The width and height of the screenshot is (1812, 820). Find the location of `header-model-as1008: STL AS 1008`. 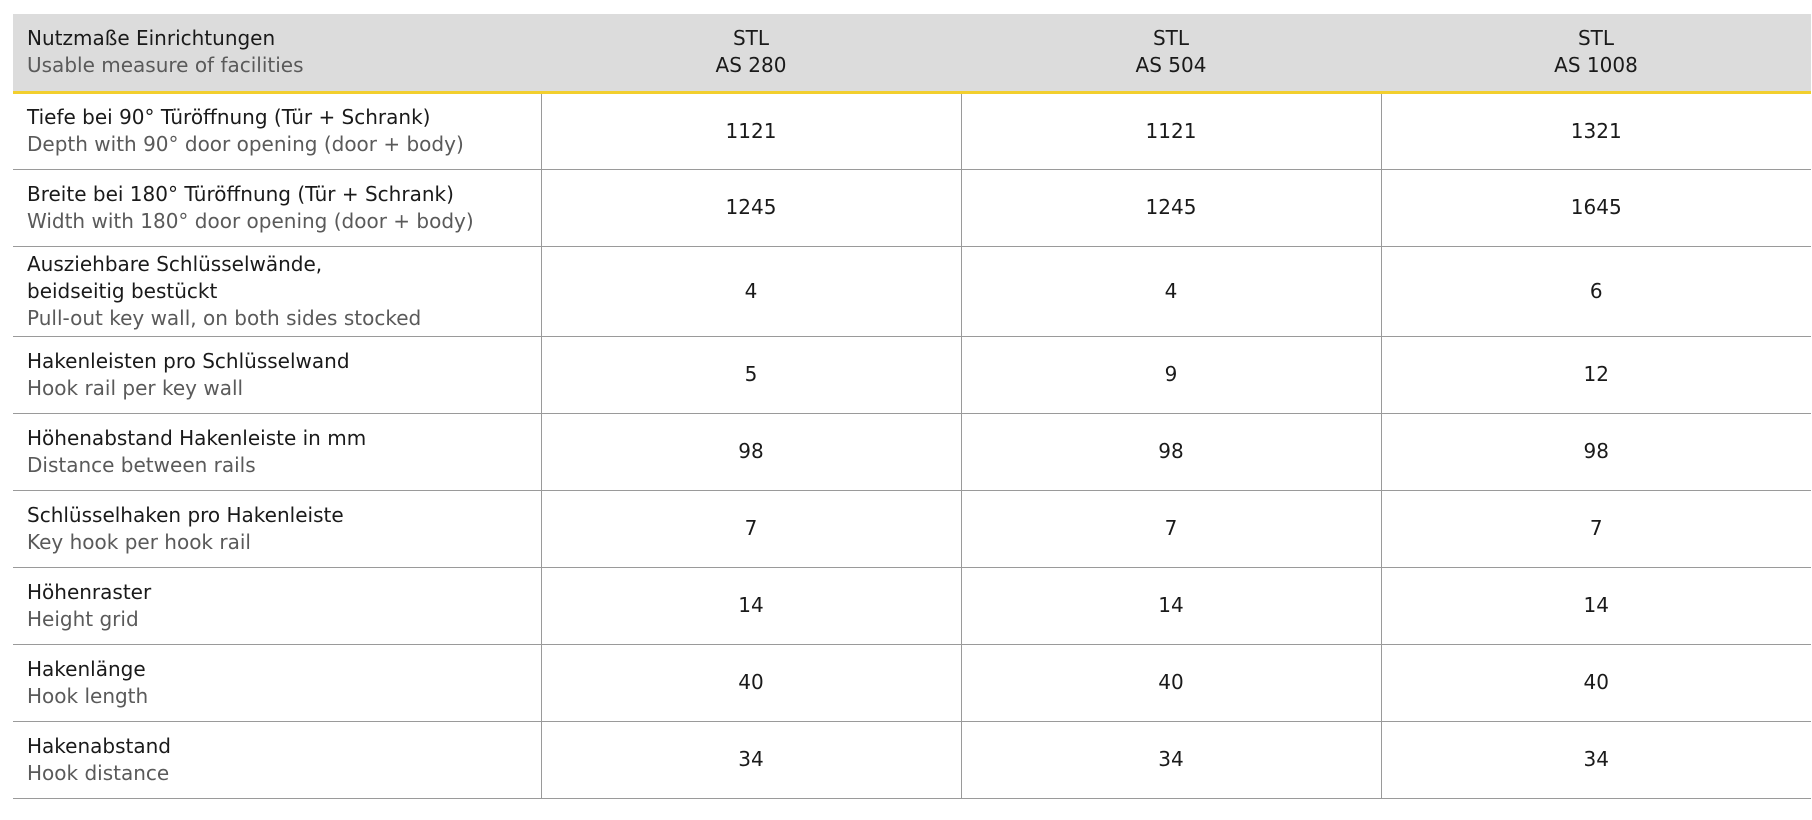

header-model-as1008: STL AS 1008 is located at coordinates (1596, 54).